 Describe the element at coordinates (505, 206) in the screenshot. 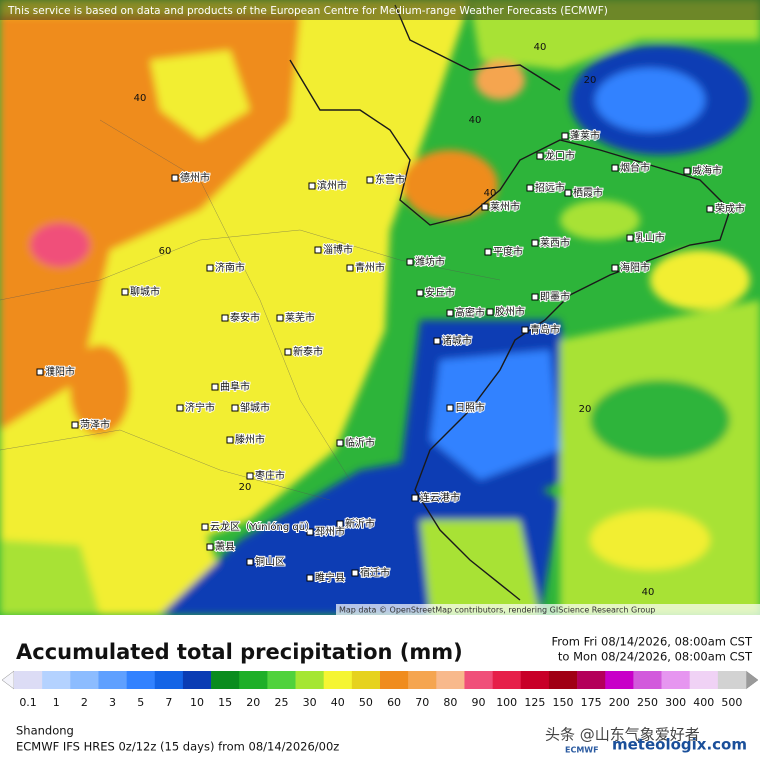

I see `city-label: 莱州市` at that location.